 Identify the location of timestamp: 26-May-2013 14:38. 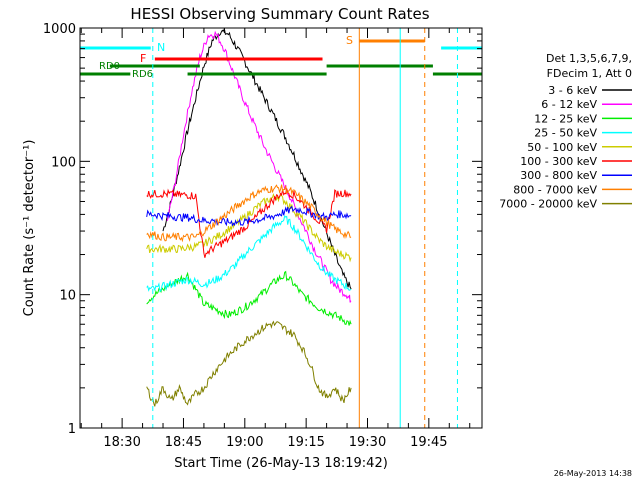
(593, 473).